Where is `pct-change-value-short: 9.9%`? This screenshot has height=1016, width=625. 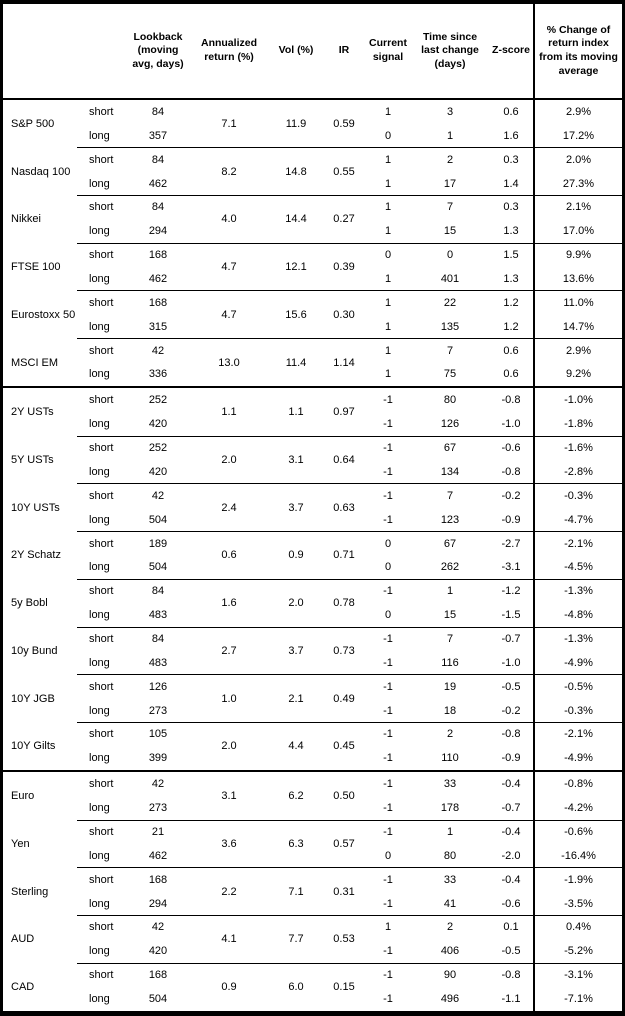
pct-change-value-short: 9.9% is located at coordinates (577, 255).